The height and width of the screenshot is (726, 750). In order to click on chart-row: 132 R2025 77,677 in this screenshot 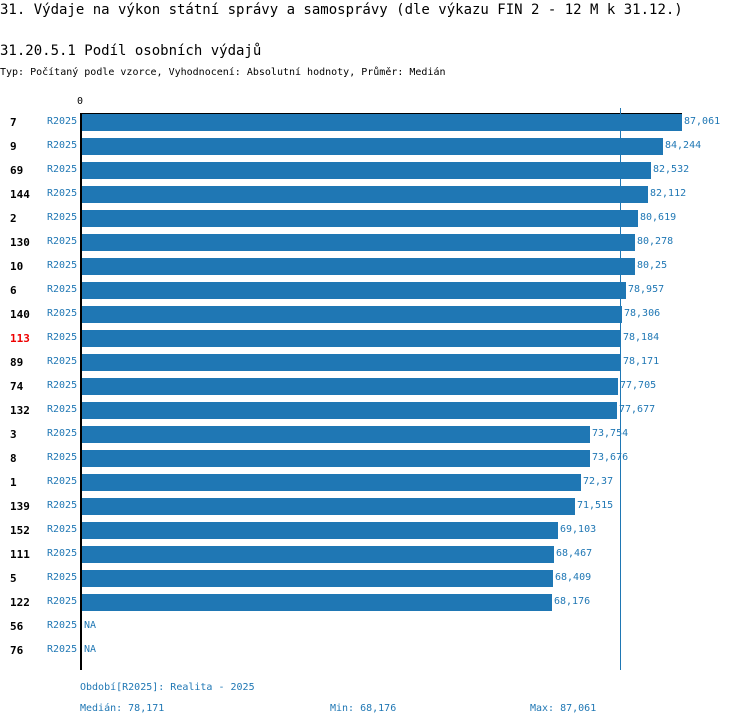, I will do `click(375, 411)`.